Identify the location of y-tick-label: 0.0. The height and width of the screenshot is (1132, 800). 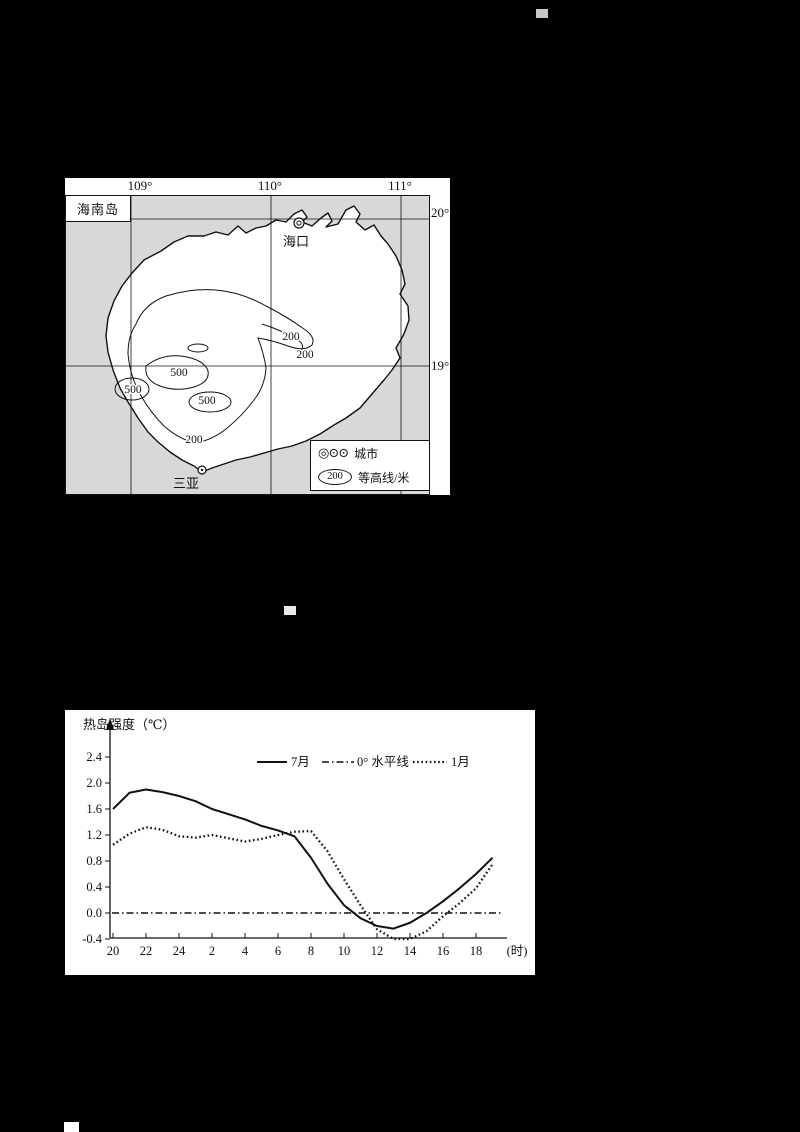
(94, 913).